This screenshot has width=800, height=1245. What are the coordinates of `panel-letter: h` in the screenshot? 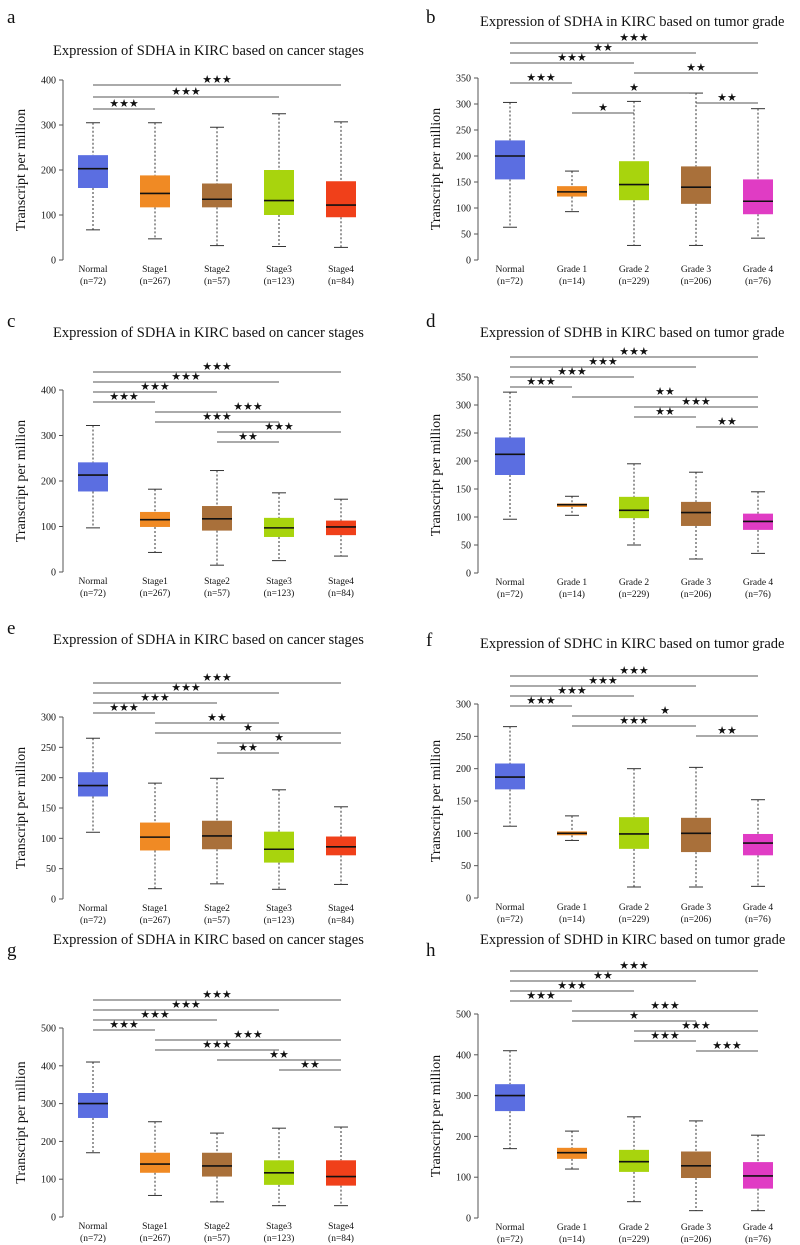 It's located at (431, 950).